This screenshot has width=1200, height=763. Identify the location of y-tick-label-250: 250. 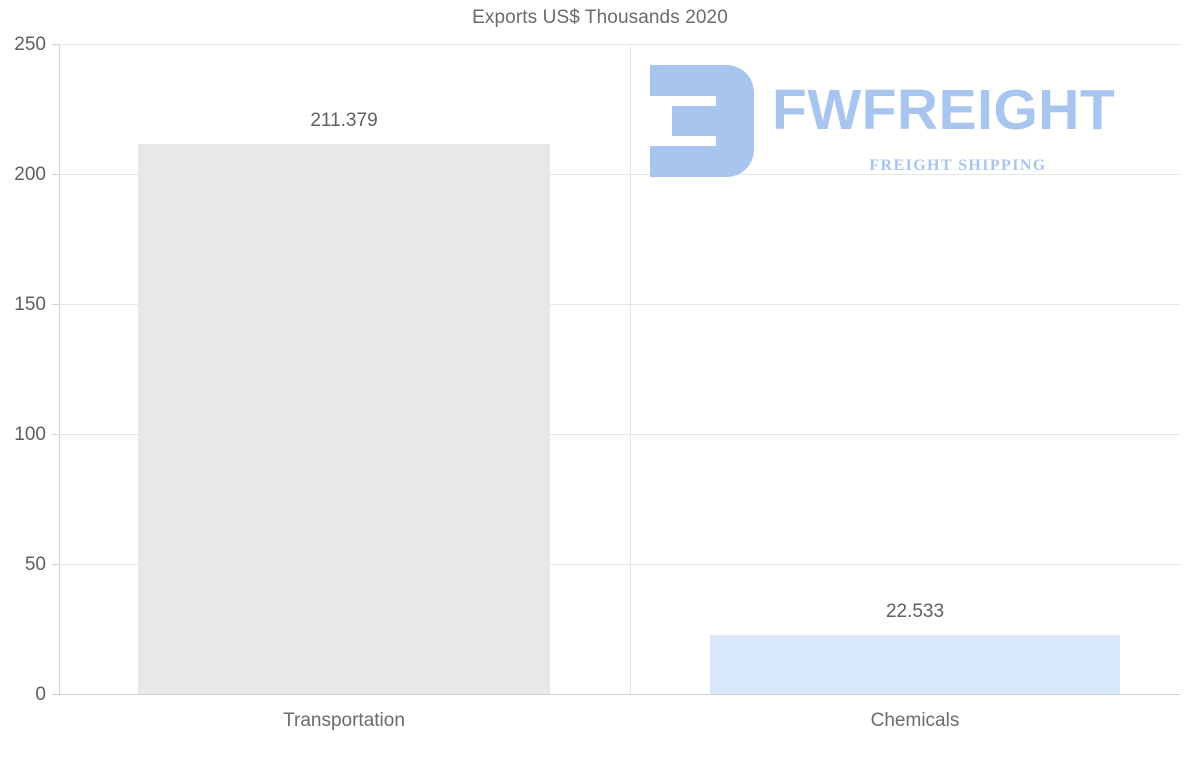
(30, 44).